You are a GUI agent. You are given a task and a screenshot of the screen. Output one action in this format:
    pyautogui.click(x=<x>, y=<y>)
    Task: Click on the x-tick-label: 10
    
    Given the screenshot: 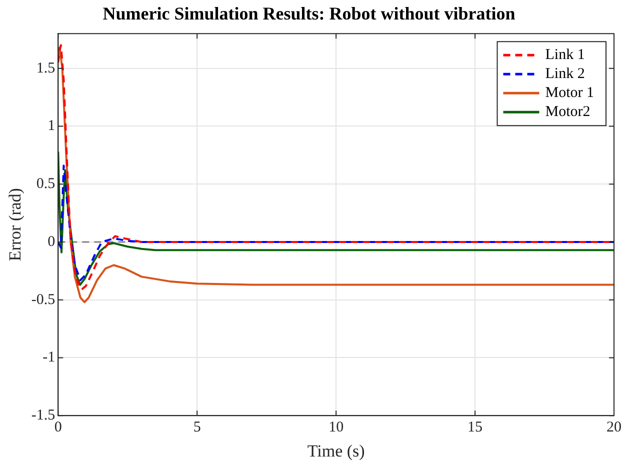 What is the action you would take?
    pyautogui.click(x=336, y=428)
    